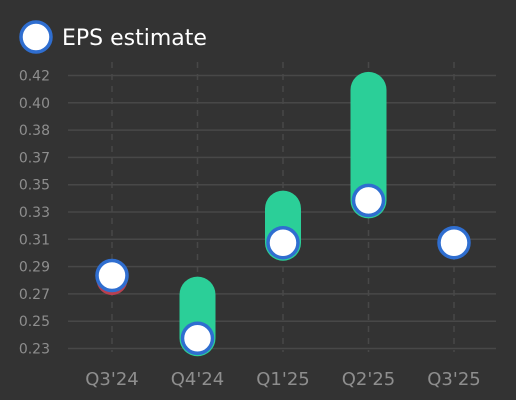  I want to click on y-tick-label: 0.29, so click(34, 268).